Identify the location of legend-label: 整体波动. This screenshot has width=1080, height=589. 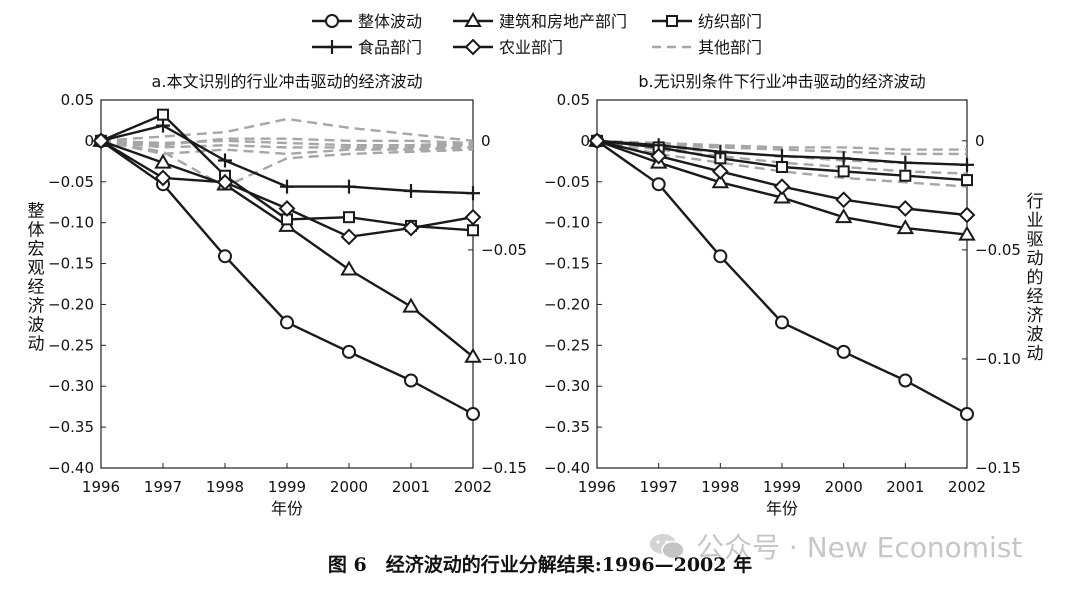
(390, 21).